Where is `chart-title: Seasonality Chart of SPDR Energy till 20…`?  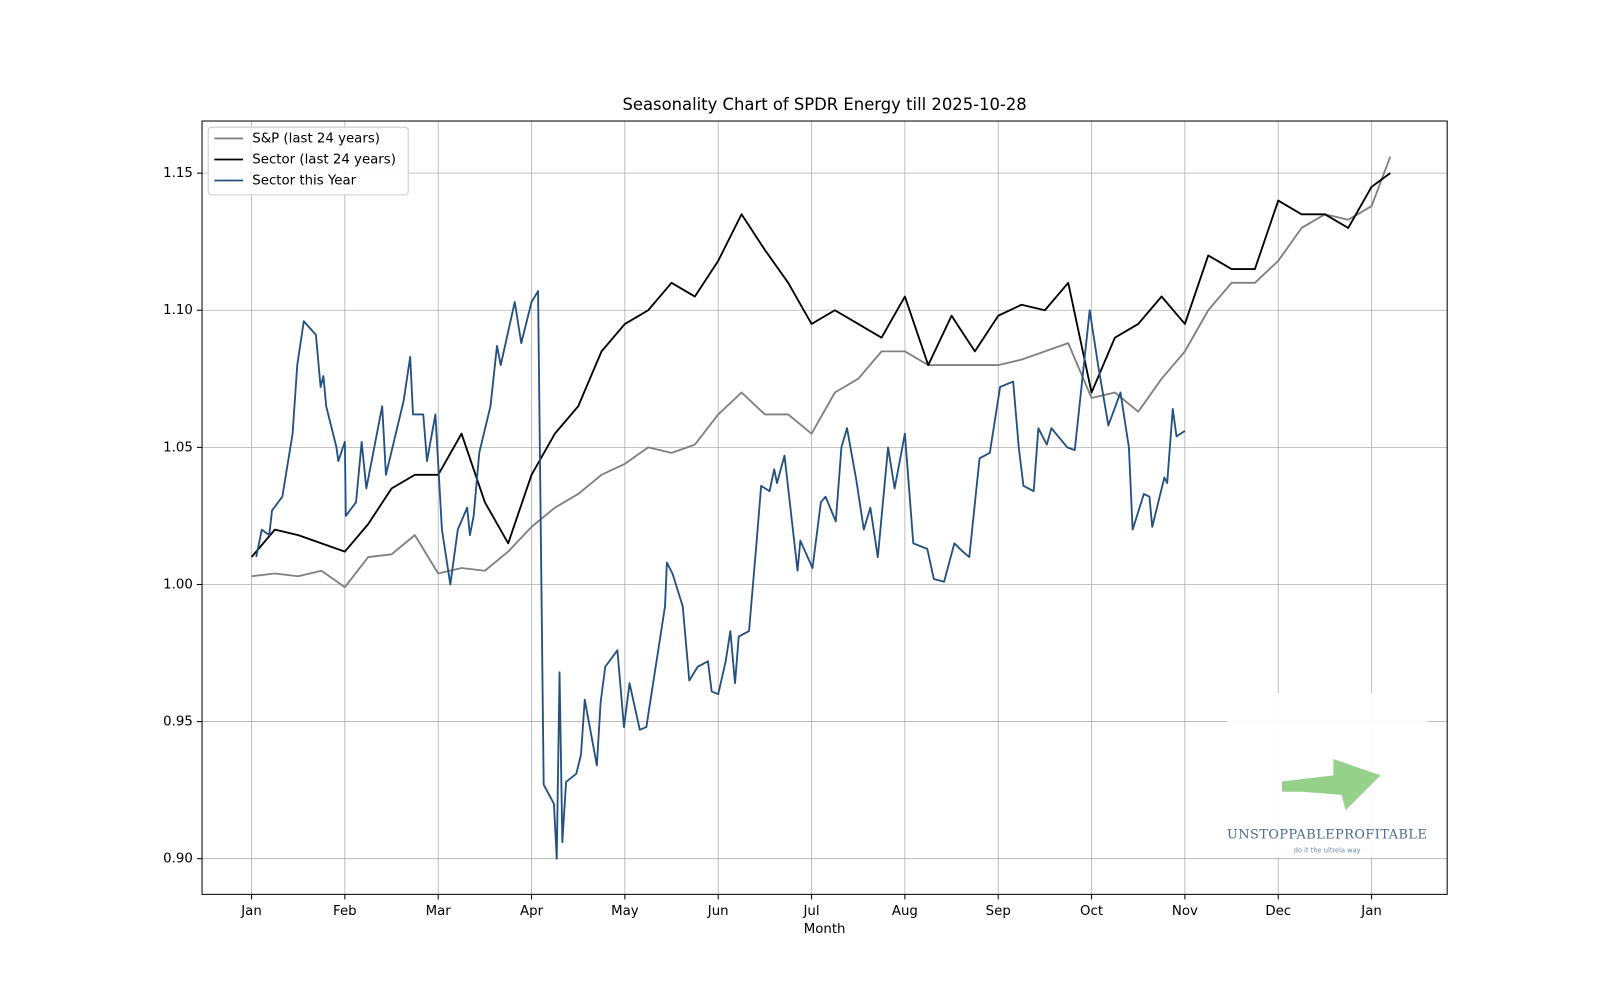
chart-title: Seasonality Chart of SPDR Energy till 20… is located at coordinates (824, 104).